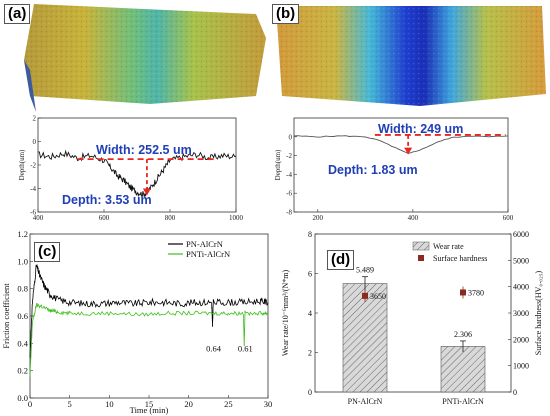 The image size is (550, 416). I want to click on y-axis-label: Wear rate/10⁻⁶mm³/(N*m), so click(285, 313).